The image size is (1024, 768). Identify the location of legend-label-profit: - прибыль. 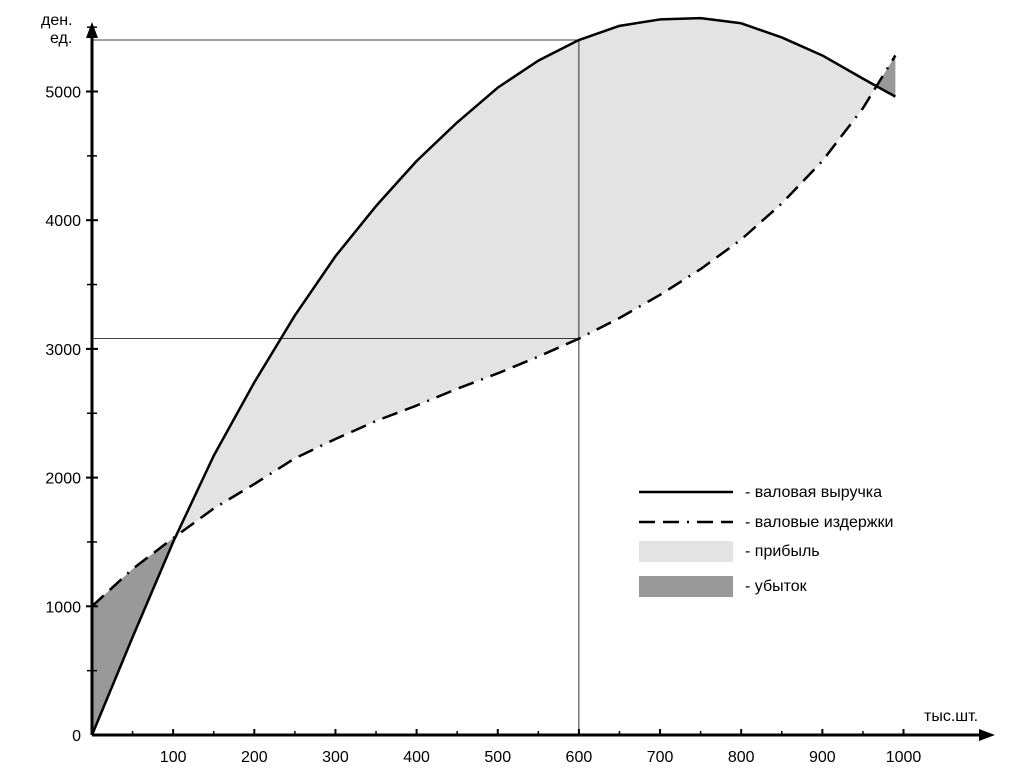
(782, 551).